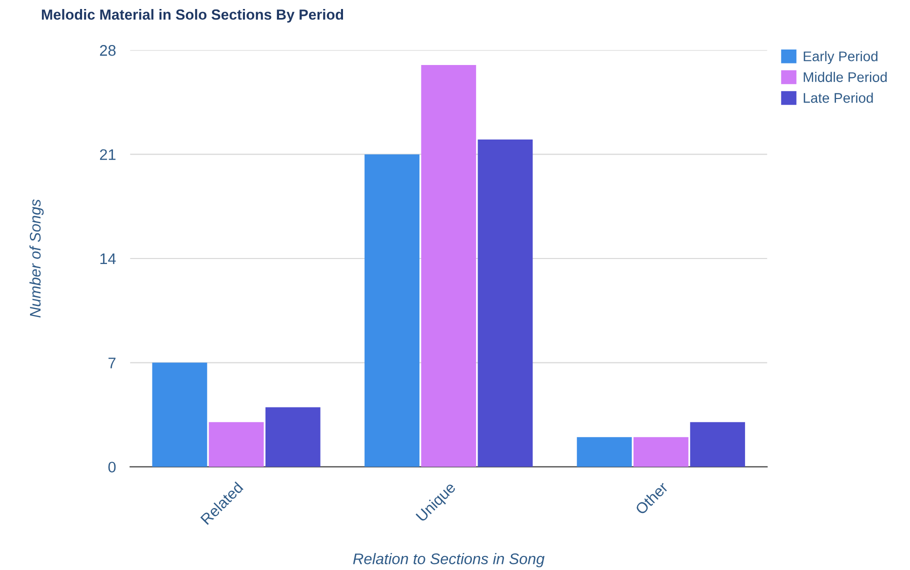 The height and width of the screenshot is (570, 910). Describe the element at coordinates (108, 50) in the screenshot. I see `y-tick-label: 28` at that location.